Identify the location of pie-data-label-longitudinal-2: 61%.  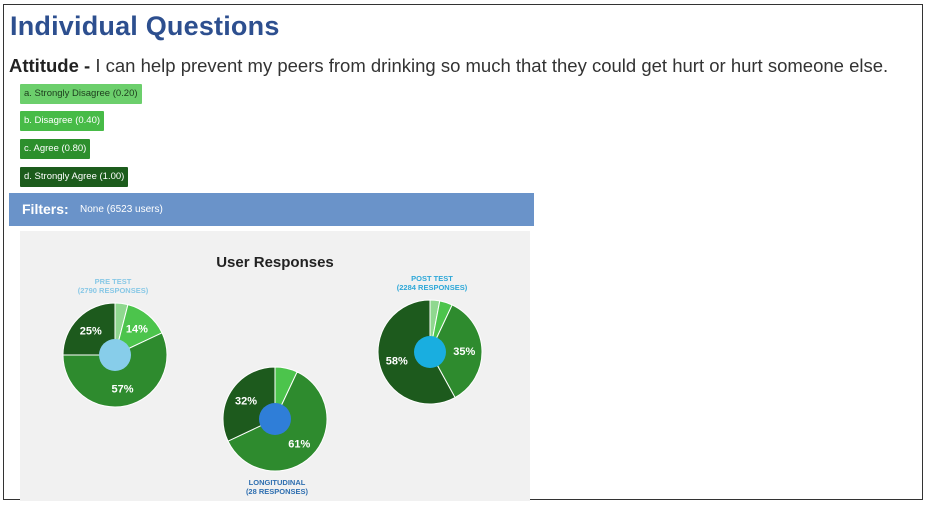
(299, 444).